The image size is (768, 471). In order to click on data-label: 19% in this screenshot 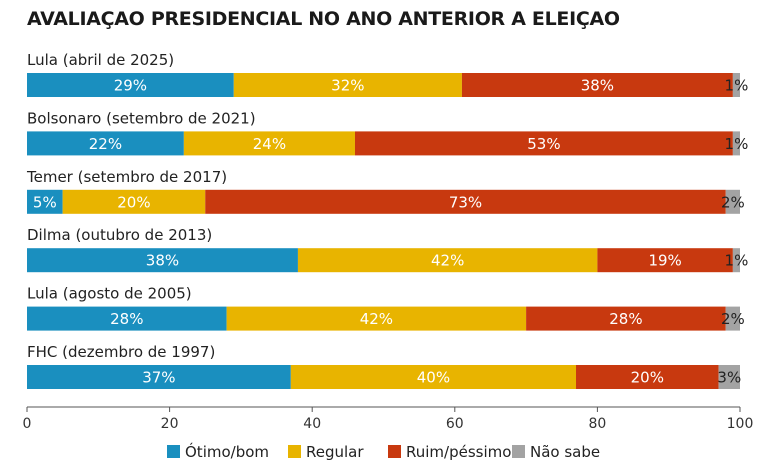, I will do `click(664, 261)`.